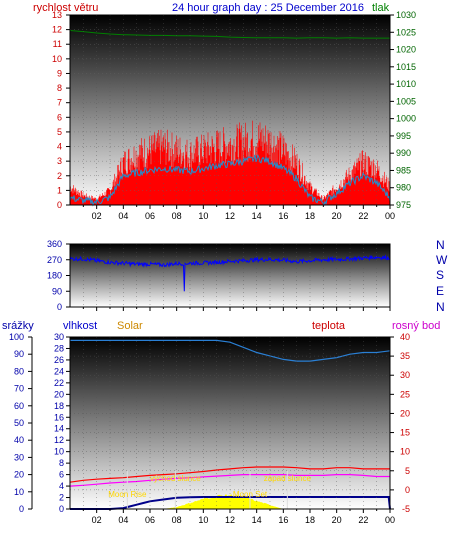  Describe the element at coordinates (381, 8) in the screenshot. I see `pressure-axis-label: tlak` at that location.